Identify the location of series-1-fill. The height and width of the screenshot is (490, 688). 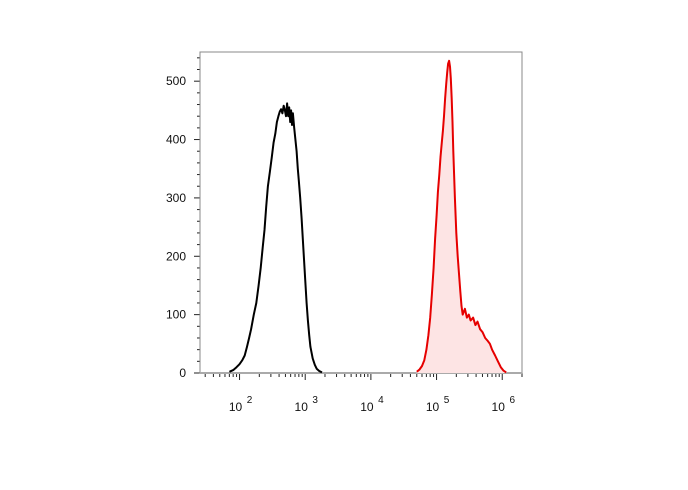
(461, 217).